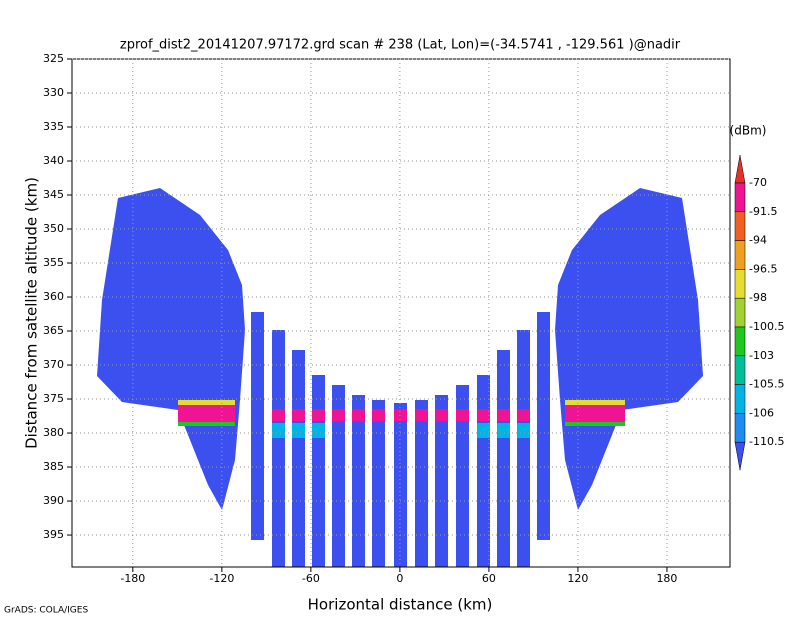 Image resolution: width=800 pixels, height=618 pixels. Describe the element at coordinates (53, 160) in the screenshot. I see `y-tick-label: 340` at that location.